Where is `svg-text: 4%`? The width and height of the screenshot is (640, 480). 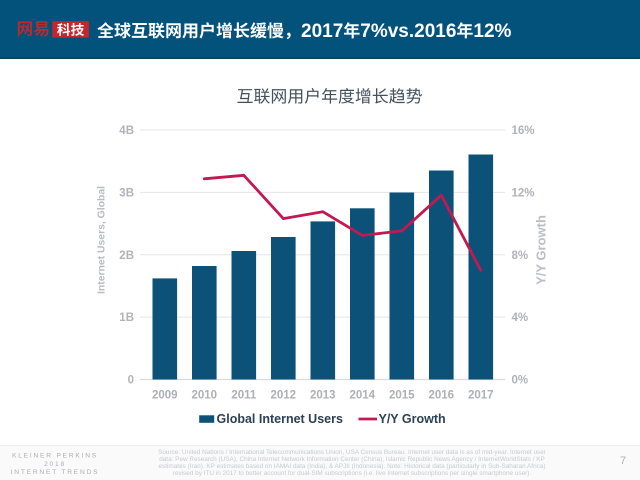
svg-text: 4% is located at coordinates (520, 318).